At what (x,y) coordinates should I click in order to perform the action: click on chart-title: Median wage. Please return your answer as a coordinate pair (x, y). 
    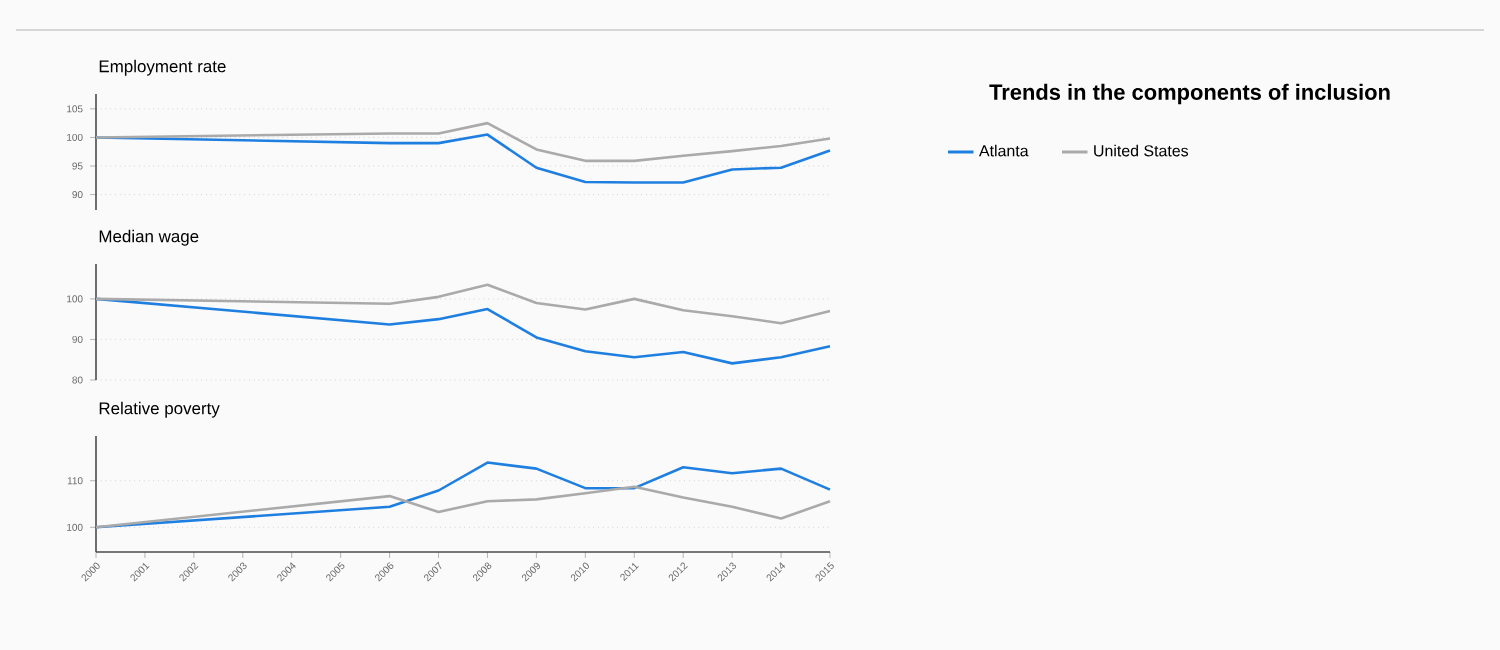
    Looking at the image, I should click on (149, 237).